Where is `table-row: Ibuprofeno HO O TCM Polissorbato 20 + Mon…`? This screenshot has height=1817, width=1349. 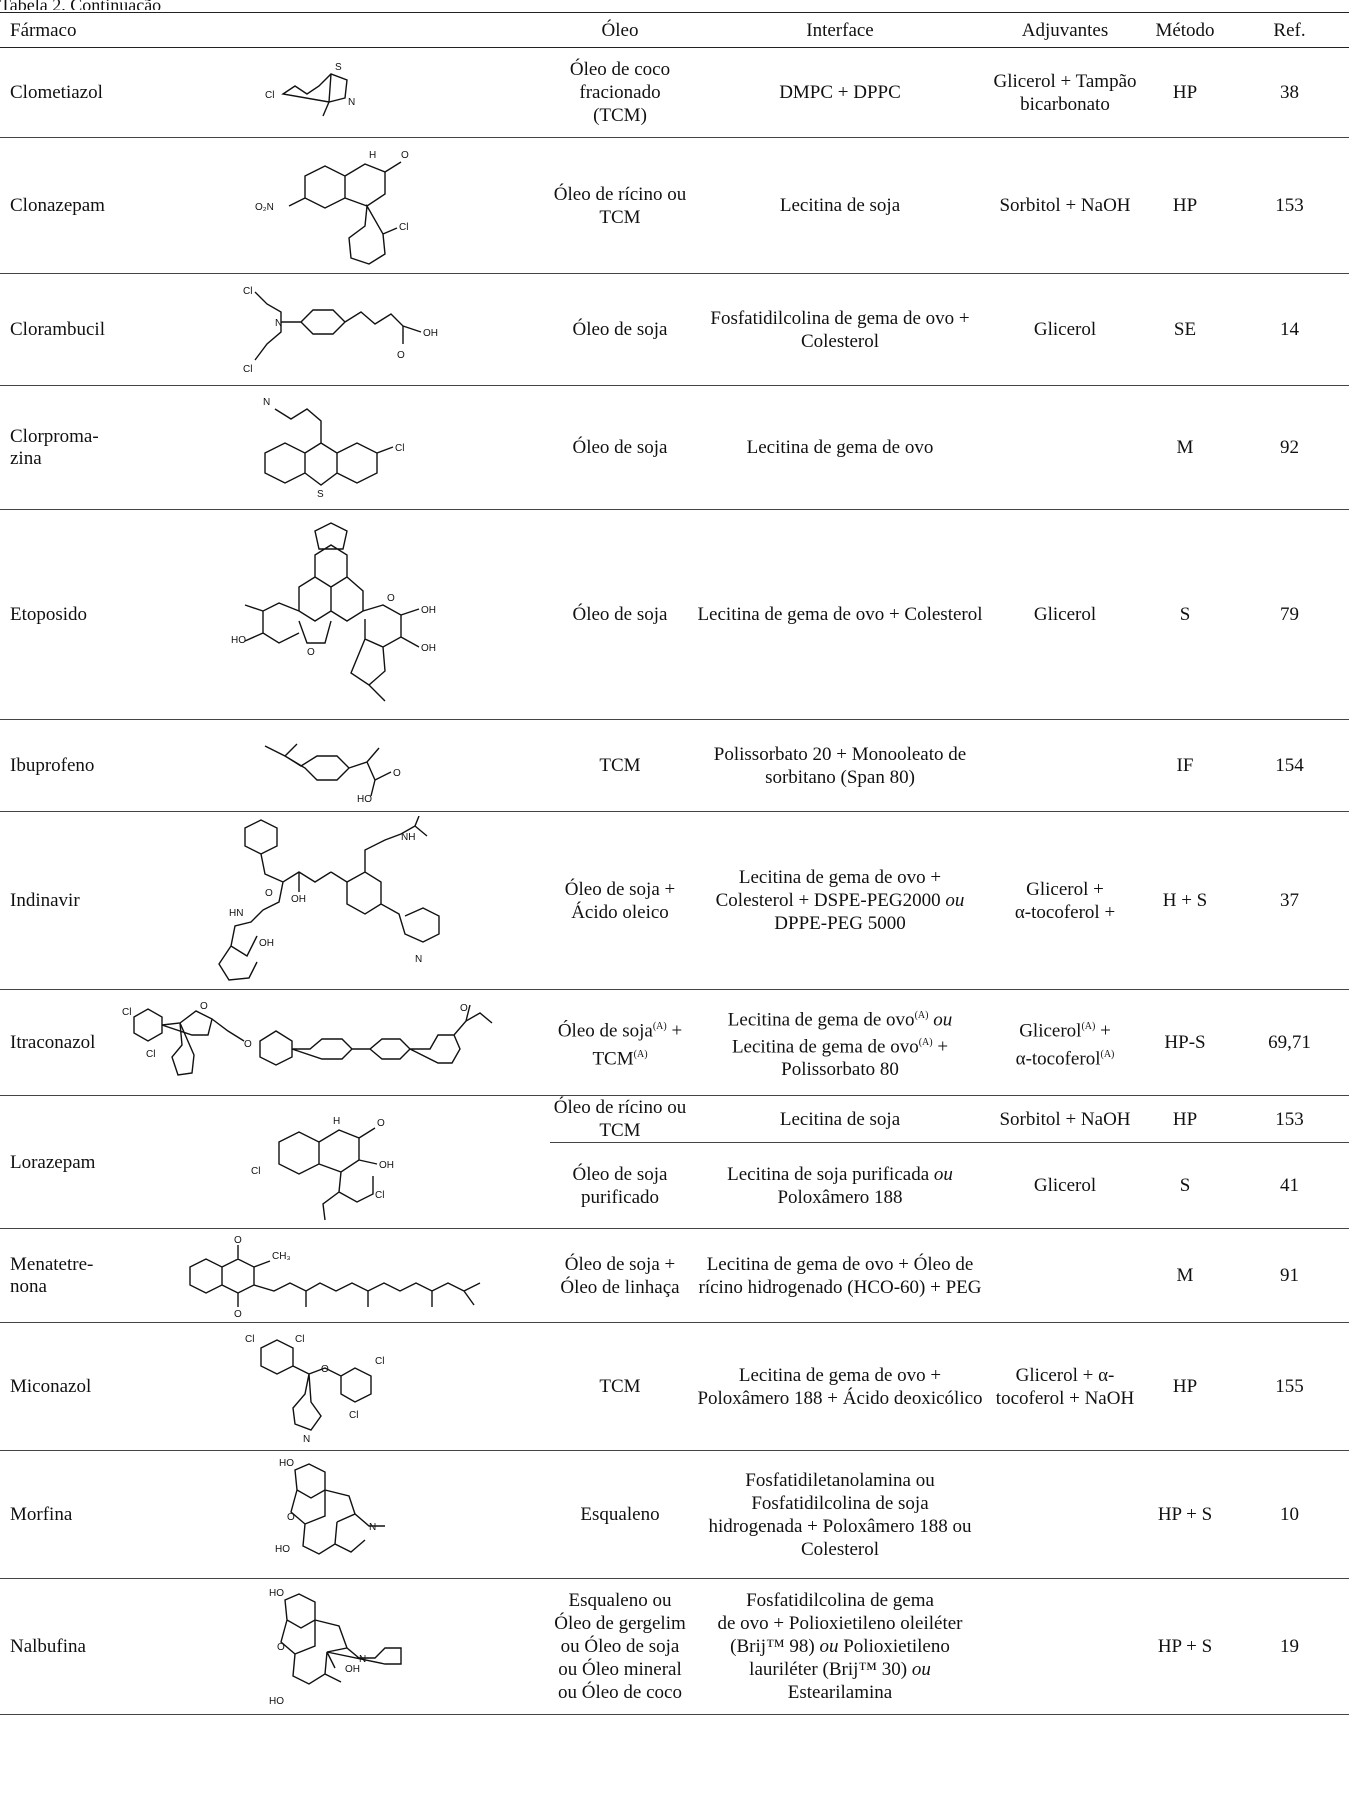
table-row: Ibuprofeno HO O TCM Polissorbato 20 + Mon… is located at coordinates (674, 765).